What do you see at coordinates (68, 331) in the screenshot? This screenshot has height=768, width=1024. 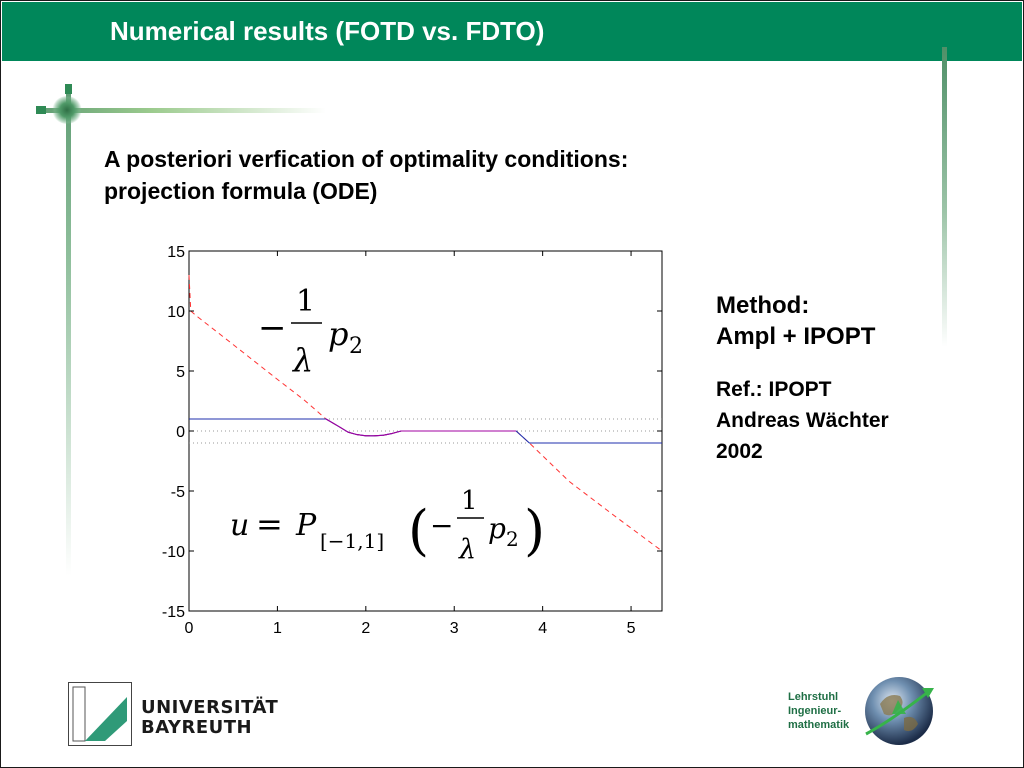 I see `decorative-vertical-line` at bounding box center [68, 331].